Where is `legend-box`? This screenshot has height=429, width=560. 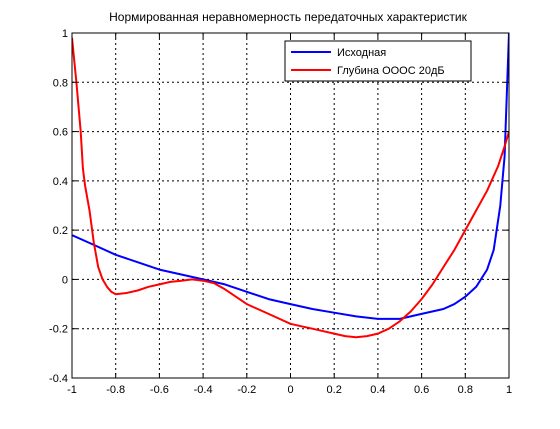 legend-box is located at coordinates (378, 61).